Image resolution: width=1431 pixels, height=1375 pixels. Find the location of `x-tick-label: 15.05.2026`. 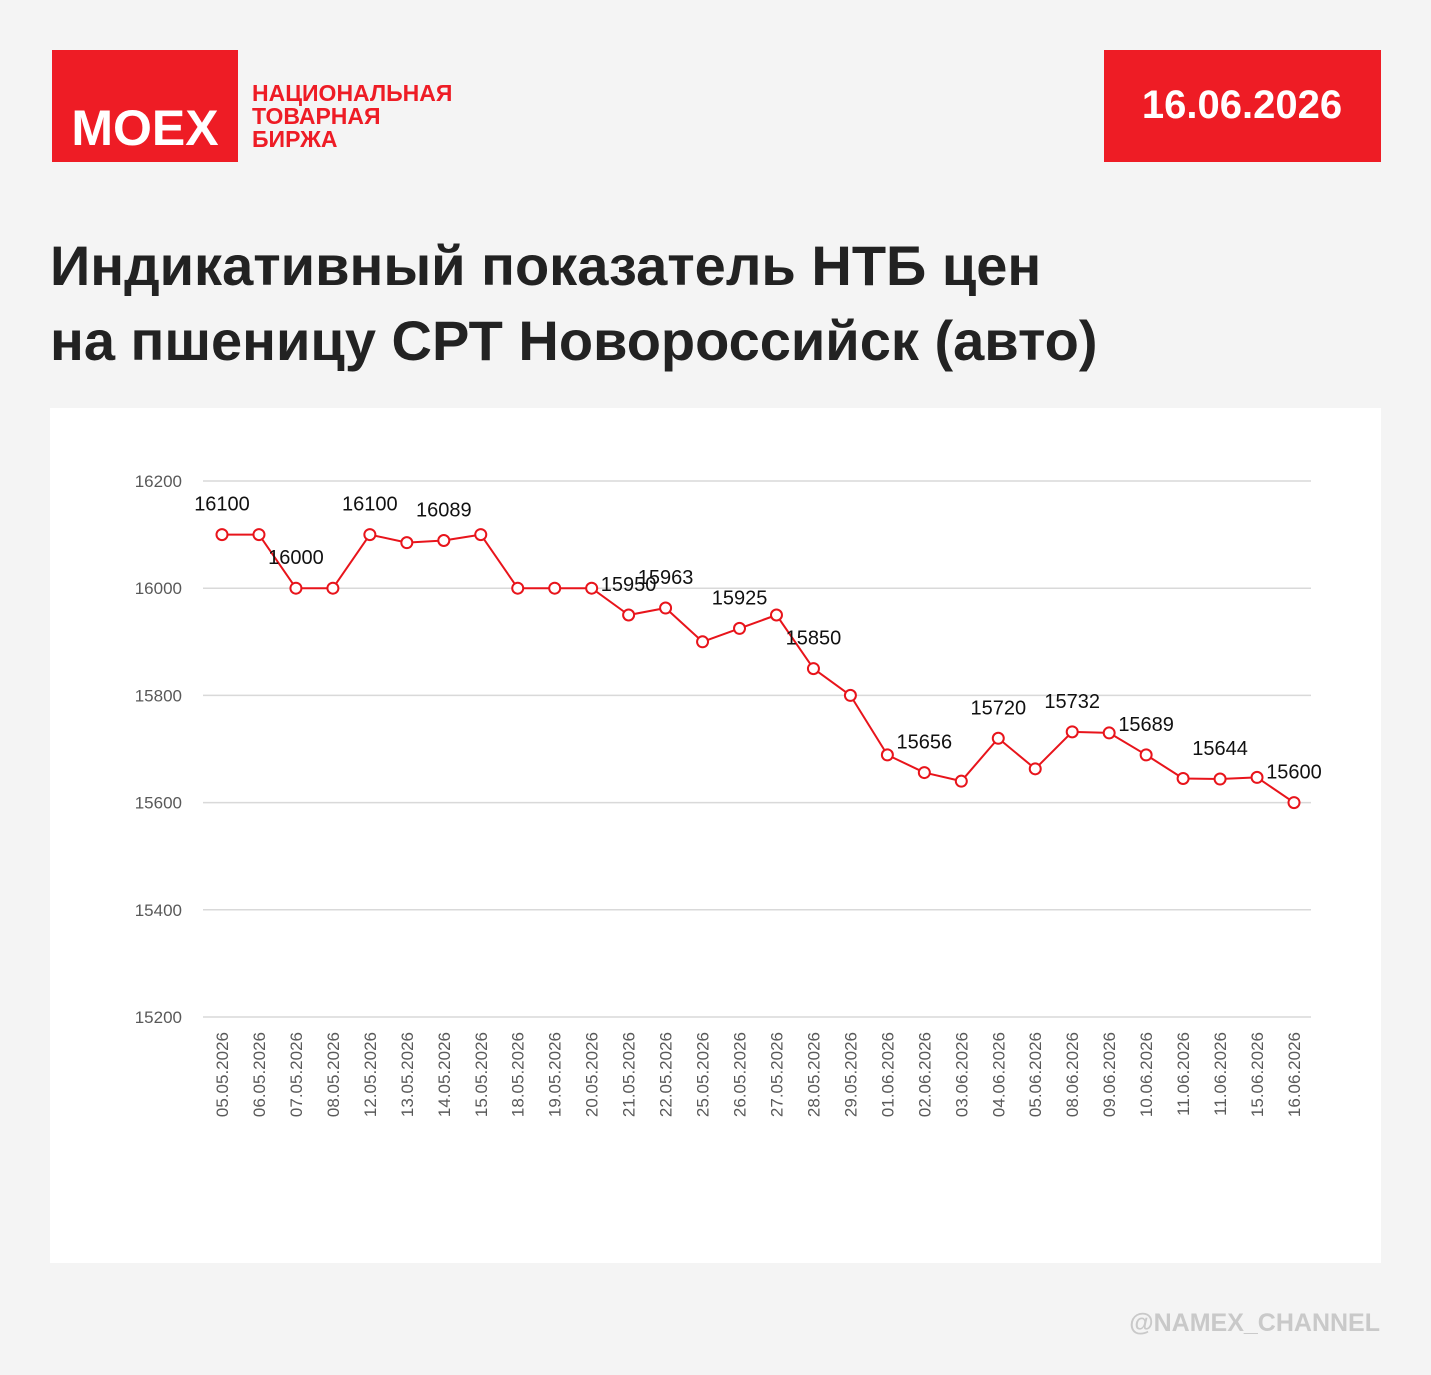

x-tick-label: 15.05.2026 is located at coordinates (481, 1074).